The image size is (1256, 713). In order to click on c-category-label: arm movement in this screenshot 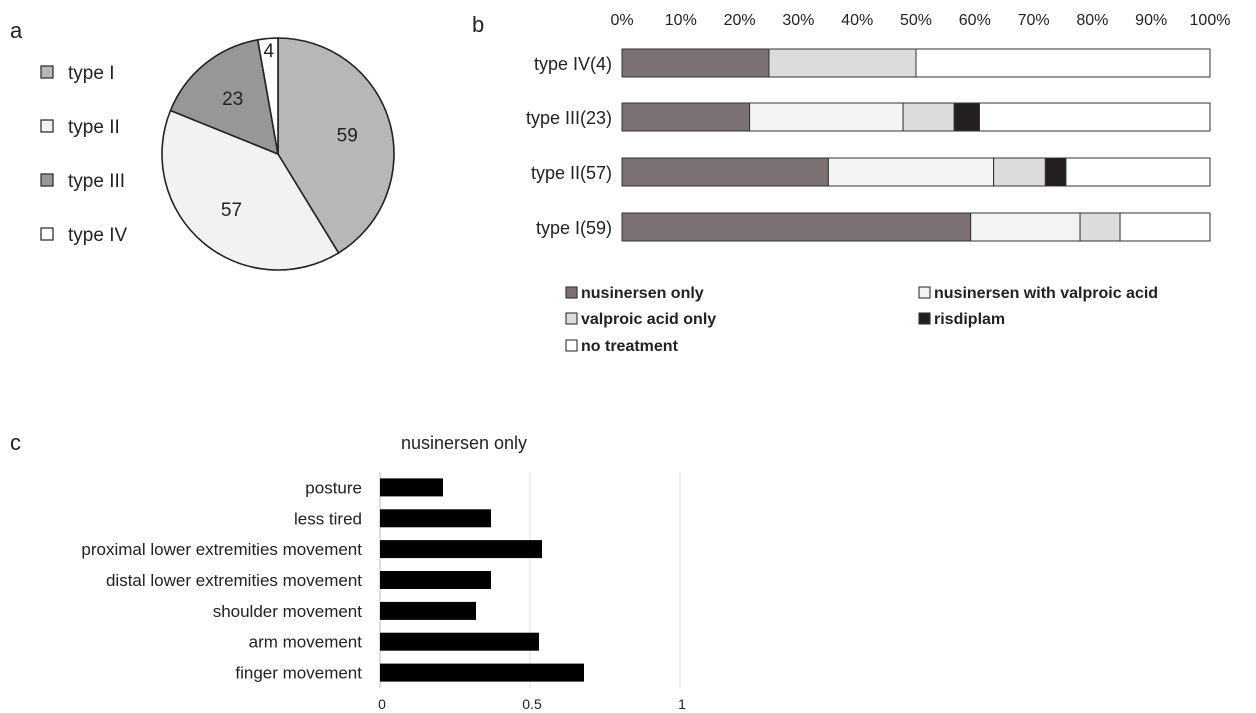, I will do `click(306, 642)`.